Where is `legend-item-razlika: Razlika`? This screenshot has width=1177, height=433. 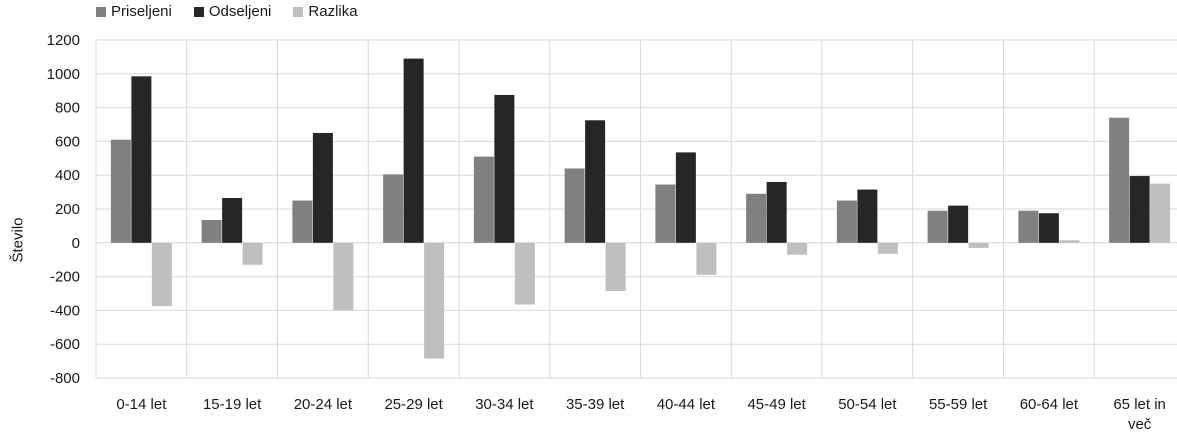 legend-item-razlika: Razlika is located at coordinates (325, 11).